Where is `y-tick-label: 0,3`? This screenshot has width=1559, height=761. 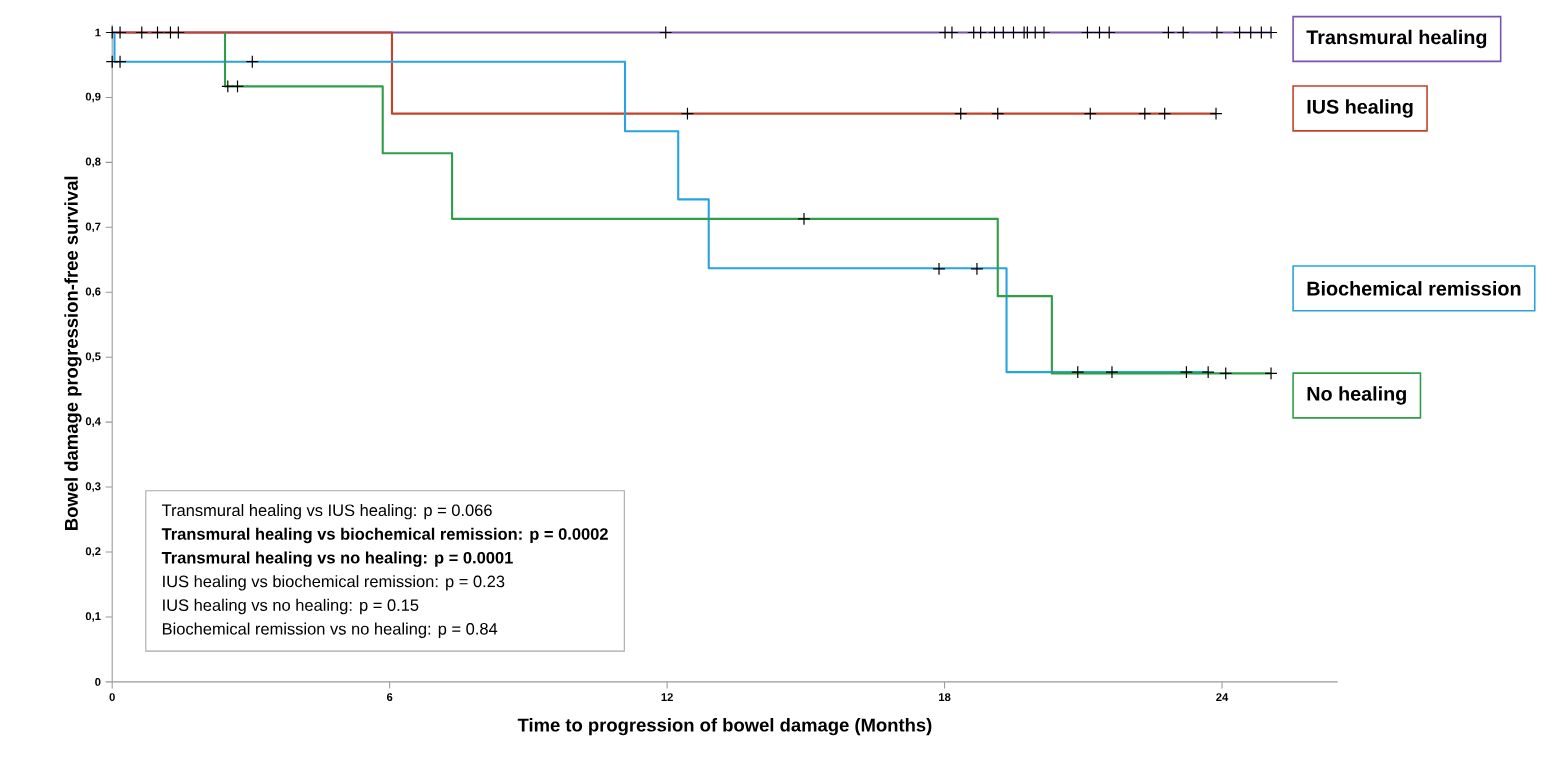 y-tick-label: 0,3 is located at coordinates (93, 487).